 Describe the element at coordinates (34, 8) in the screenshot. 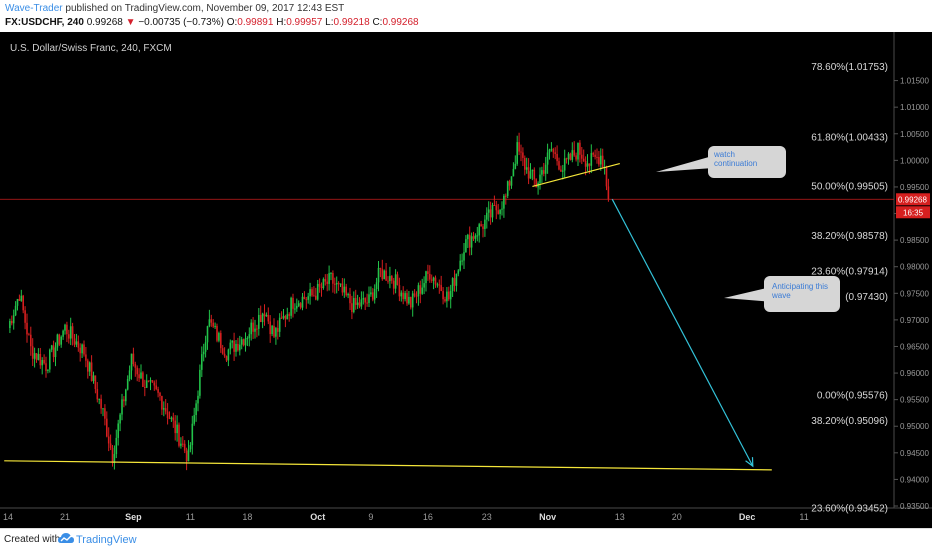

I see `author-link: Wave-Trader` at that location.